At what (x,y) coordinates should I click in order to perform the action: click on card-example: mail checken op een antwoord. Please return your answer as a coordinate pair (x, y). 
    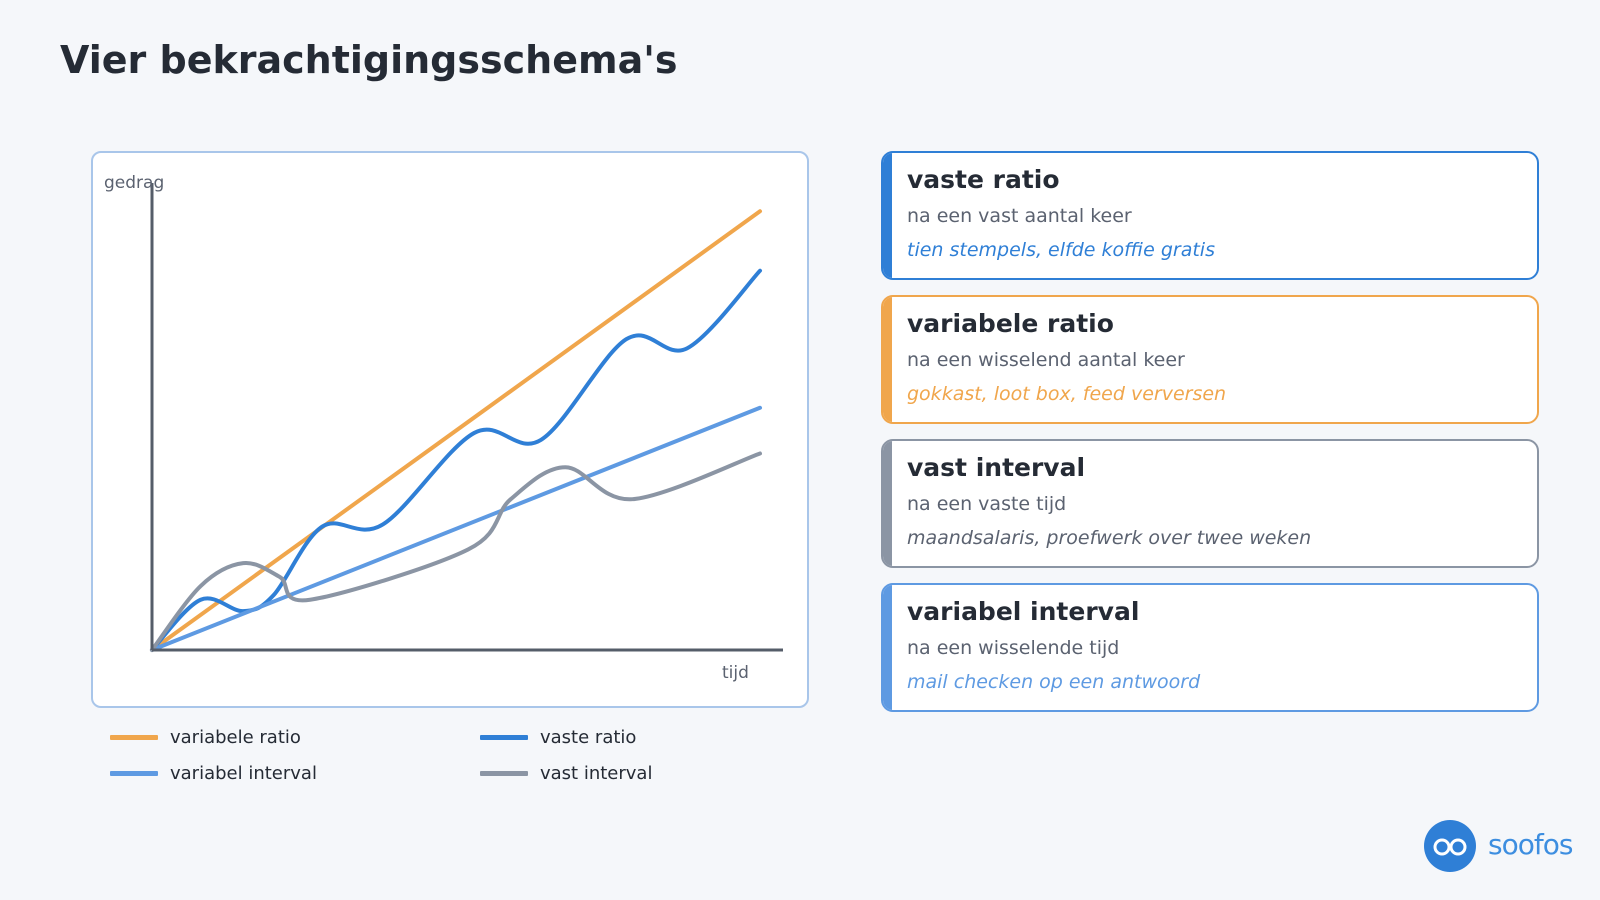
    Looking at the image, I should click on (1054, 682).